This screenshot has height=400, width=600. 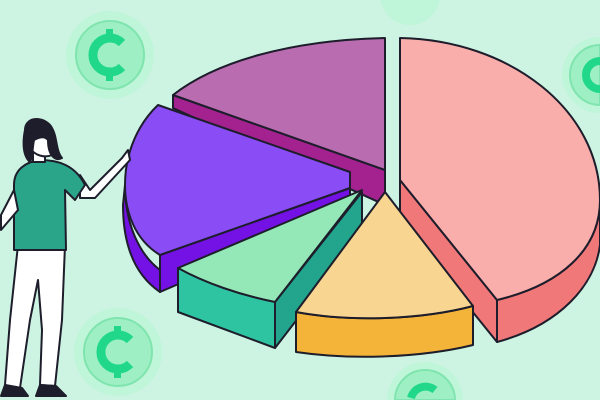 I want to click on pie-slice-yellow, so click(x=384, y=274).